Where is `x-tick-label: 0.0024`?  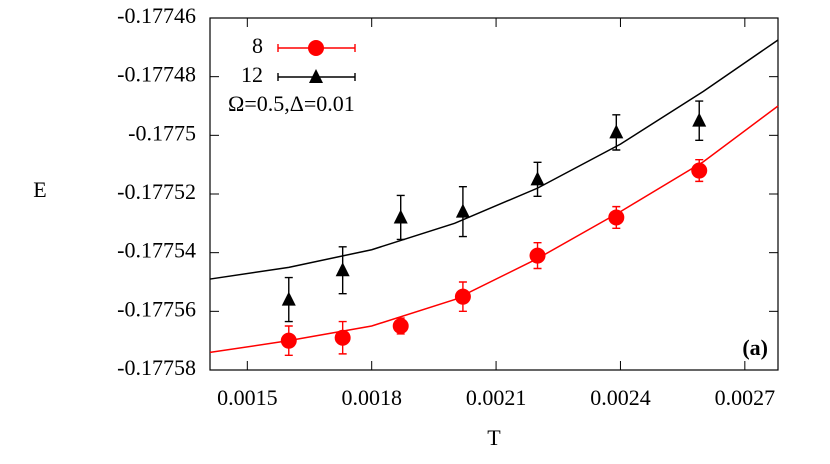
x-tick-label: 0.0024 is located at coordinates (620, 397).